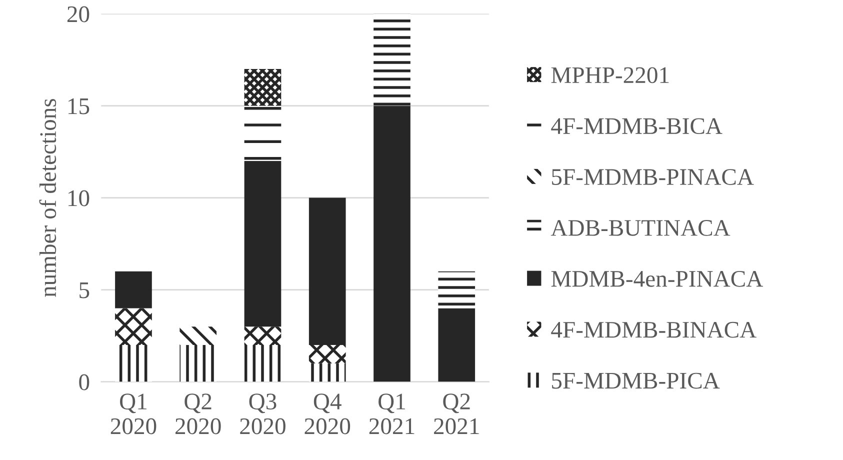  I want to click on y-tick-label: 20, so click(78, 14).